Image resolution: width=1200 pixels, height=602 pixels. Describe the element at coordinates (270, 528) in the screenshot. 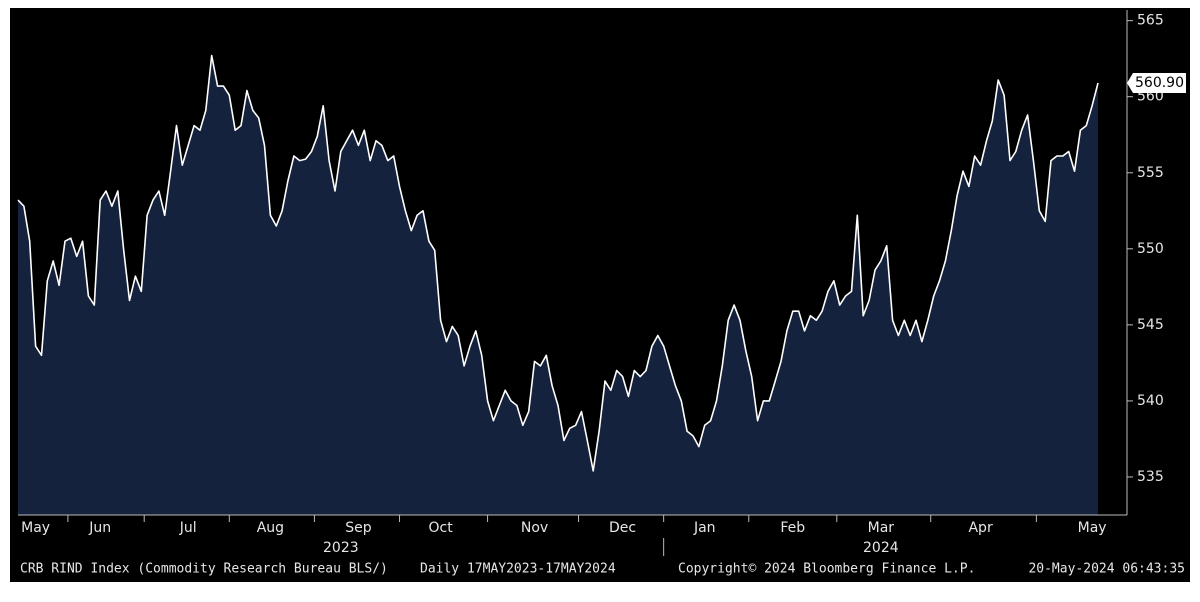

I see `x-tick-label: Aug` at that location.